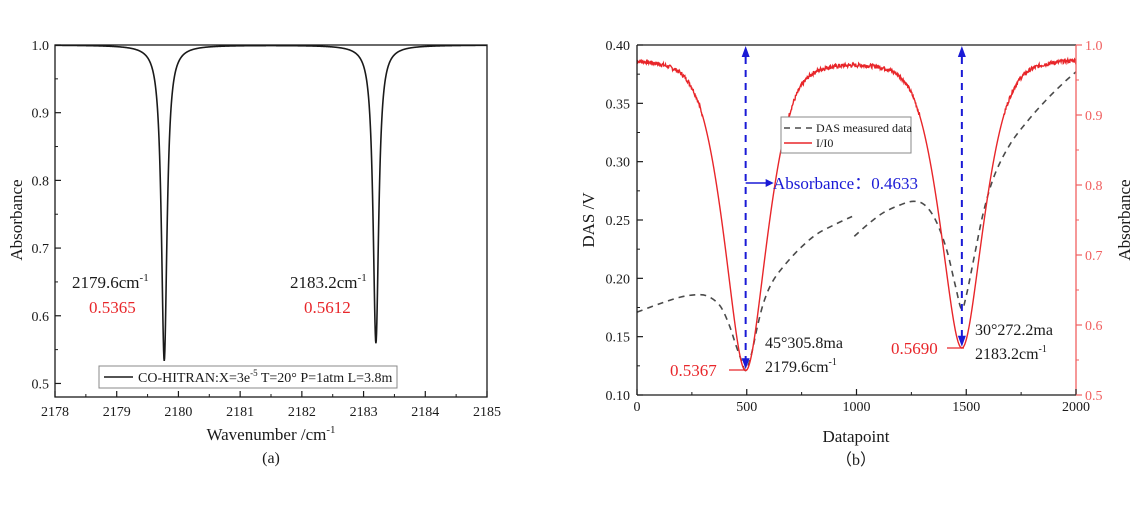 Image resolution: width=1137 pixels, height=505 pixels. I want to click on b-x-tick-label: 0, so click(637, 407).